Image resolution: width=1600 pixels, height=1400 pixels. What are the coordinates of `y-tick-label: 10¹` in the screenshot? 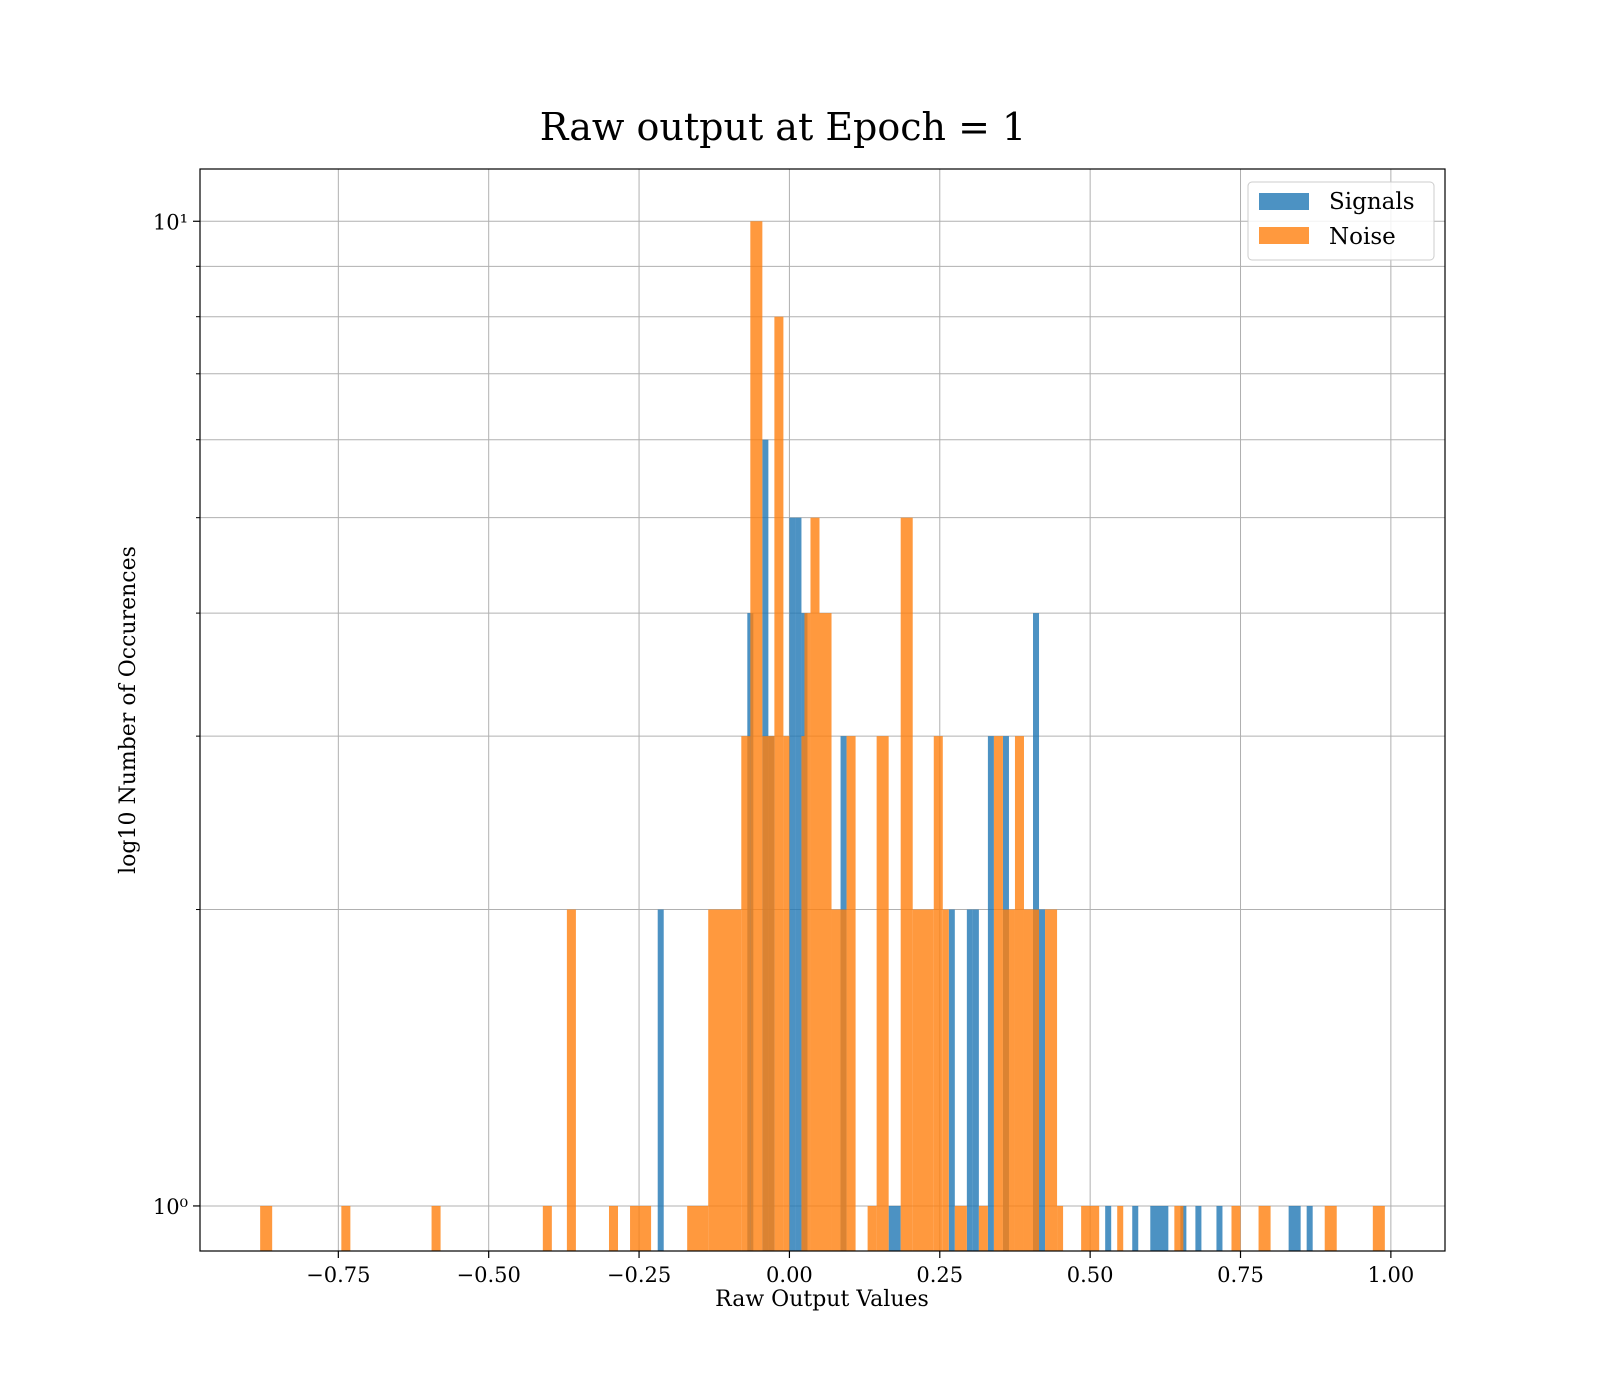 It's located at (170, 222).